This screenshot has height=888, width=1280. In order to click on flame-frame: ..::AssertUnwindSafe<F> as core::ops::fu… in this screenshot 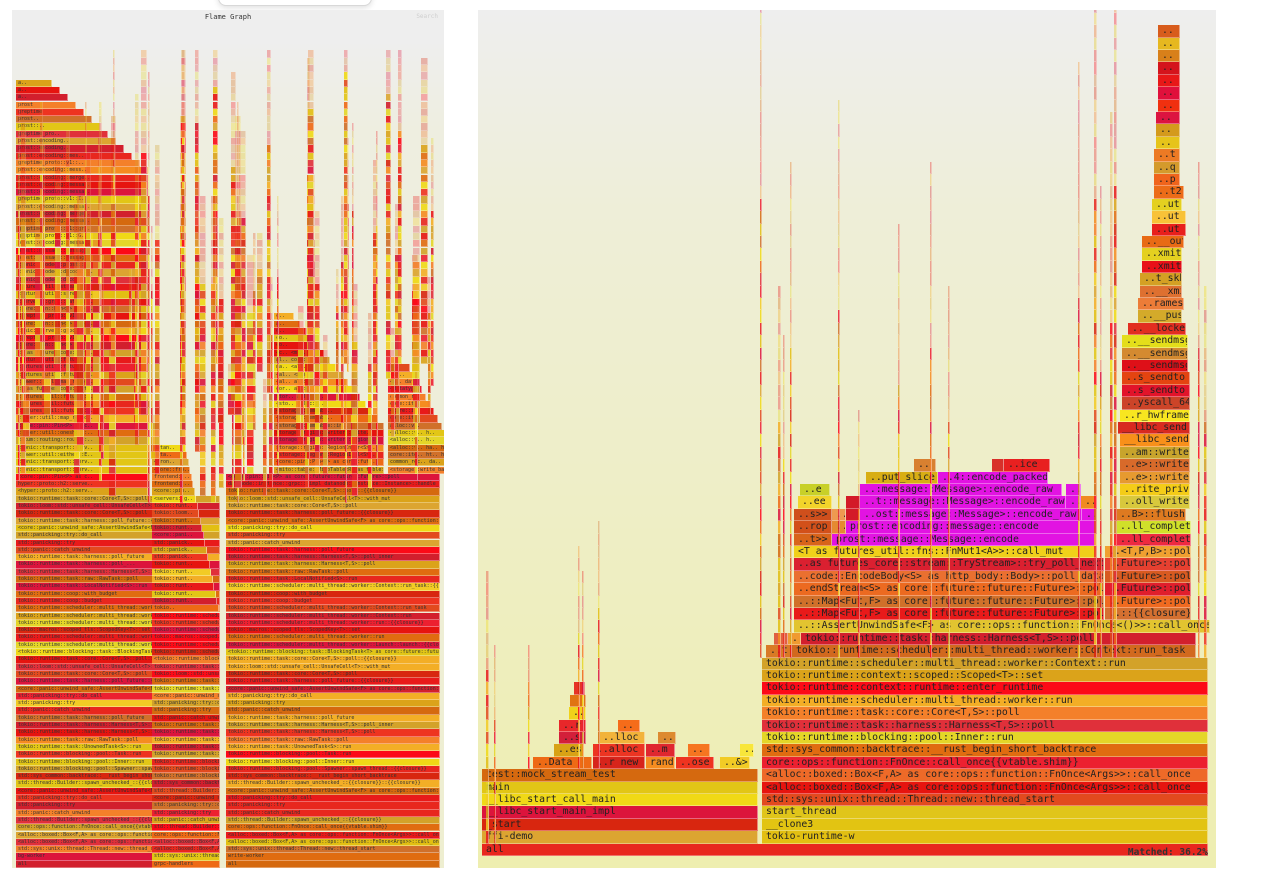, I will do `click(1002, 626)`.